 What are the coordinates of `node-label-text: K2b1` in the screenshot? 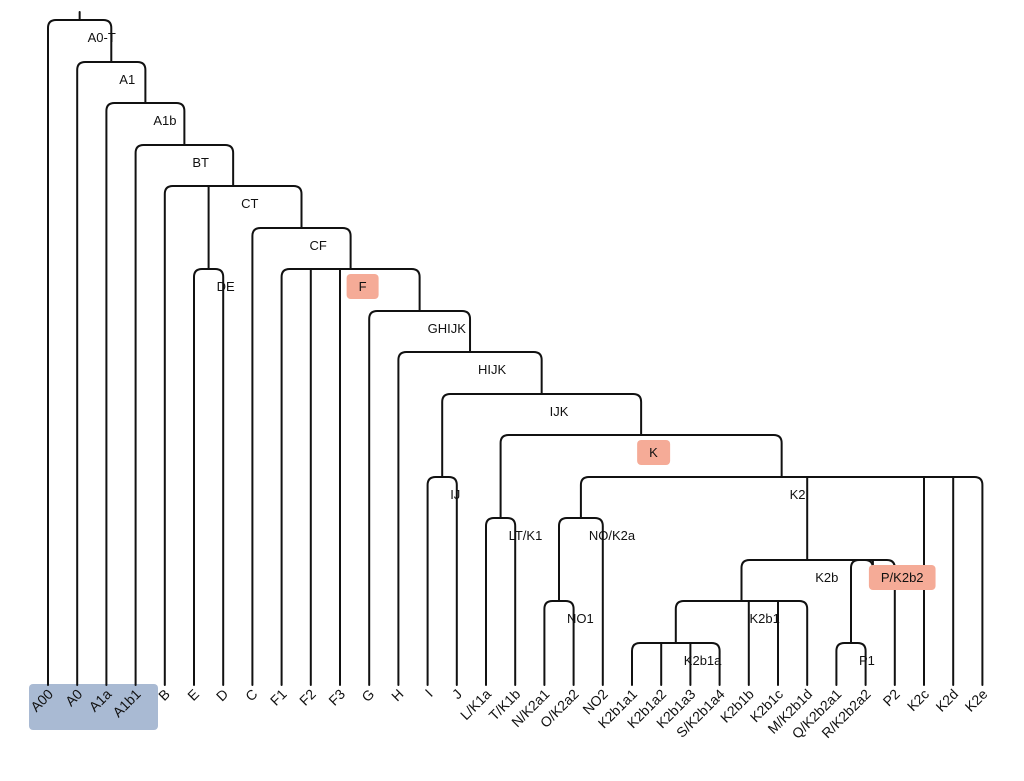 It's located at (765, 618).